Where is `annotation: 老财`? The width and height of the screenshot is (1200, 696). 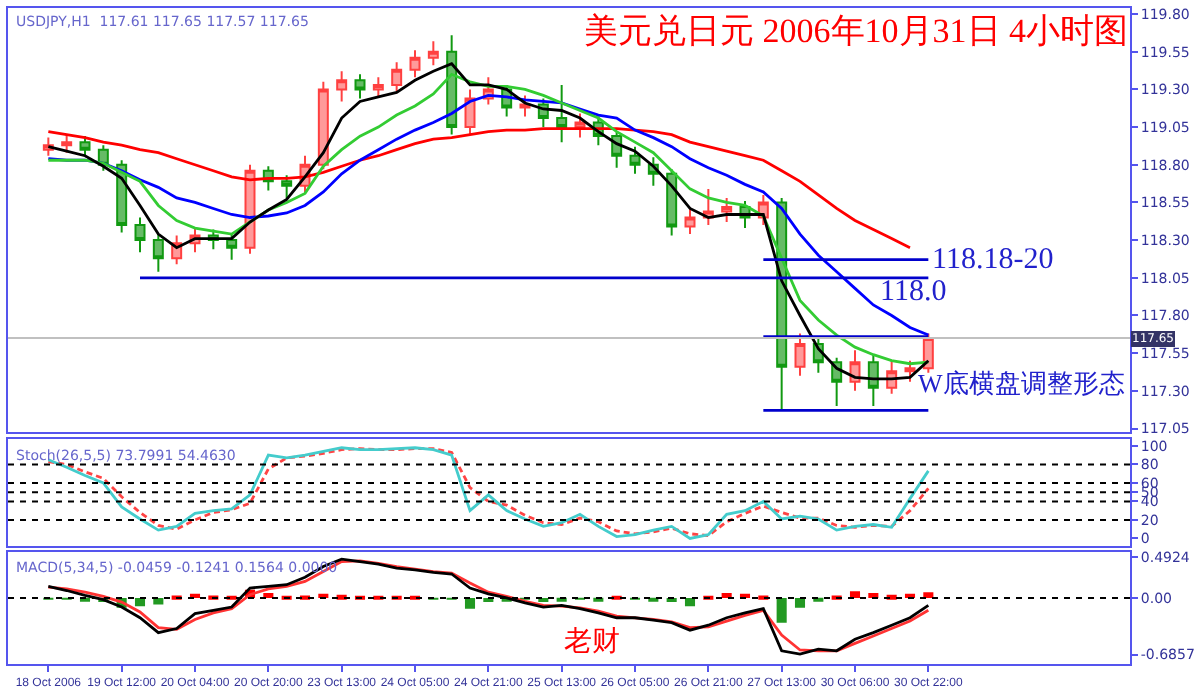 annotation: 老财 is located at coordinates (592, 642).